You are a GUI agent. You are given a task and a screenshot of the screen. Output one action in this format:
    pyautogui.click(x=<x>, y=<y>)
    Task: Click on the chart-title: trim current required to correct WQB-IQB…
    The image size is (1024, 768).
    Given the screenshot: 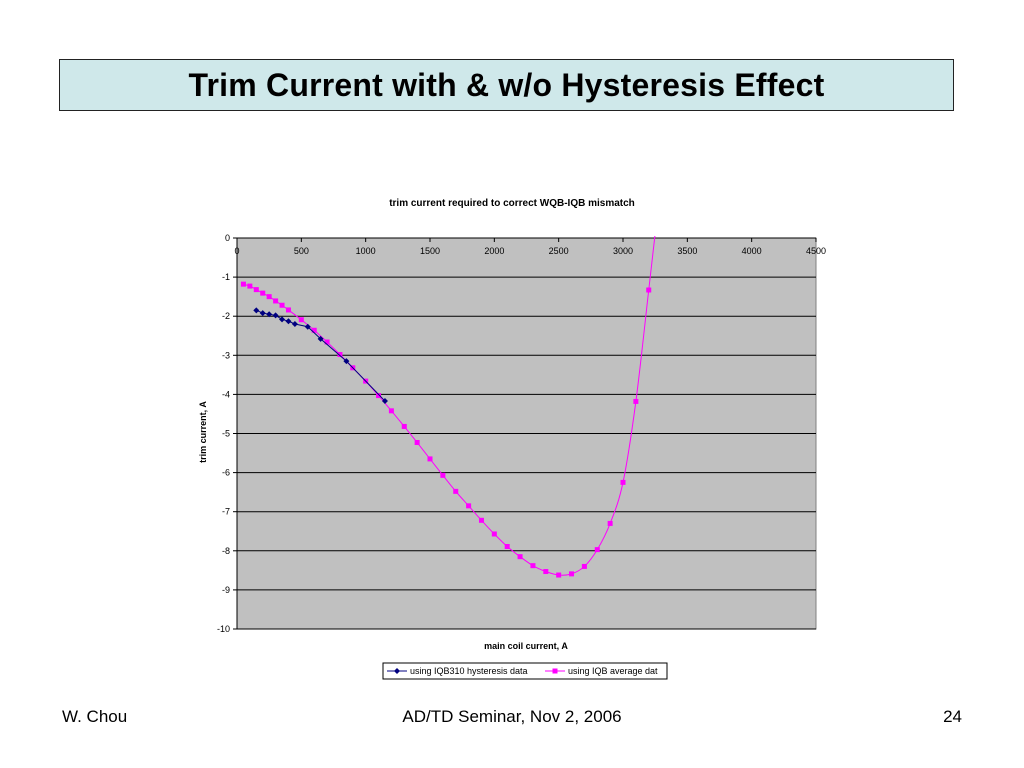 What is the action you would take?
    pyautogui.click(x=512, y=203)
    